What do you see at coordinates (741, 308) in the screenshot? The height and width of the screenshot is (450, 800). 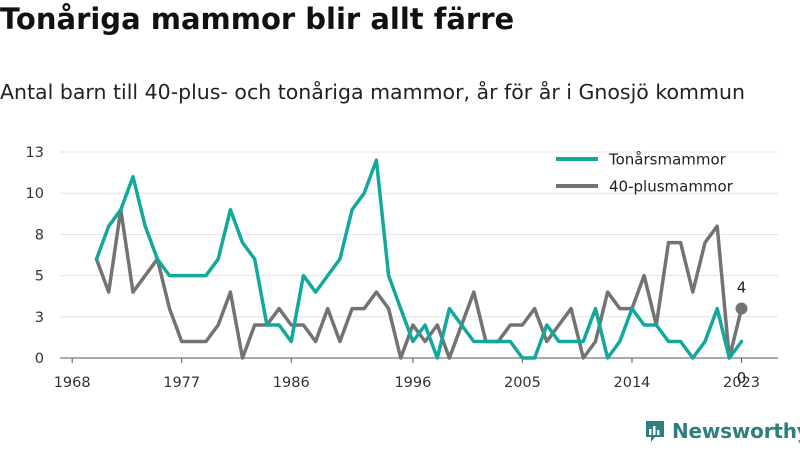 I see `end-point-40plus` at bounding box center [741, 308].